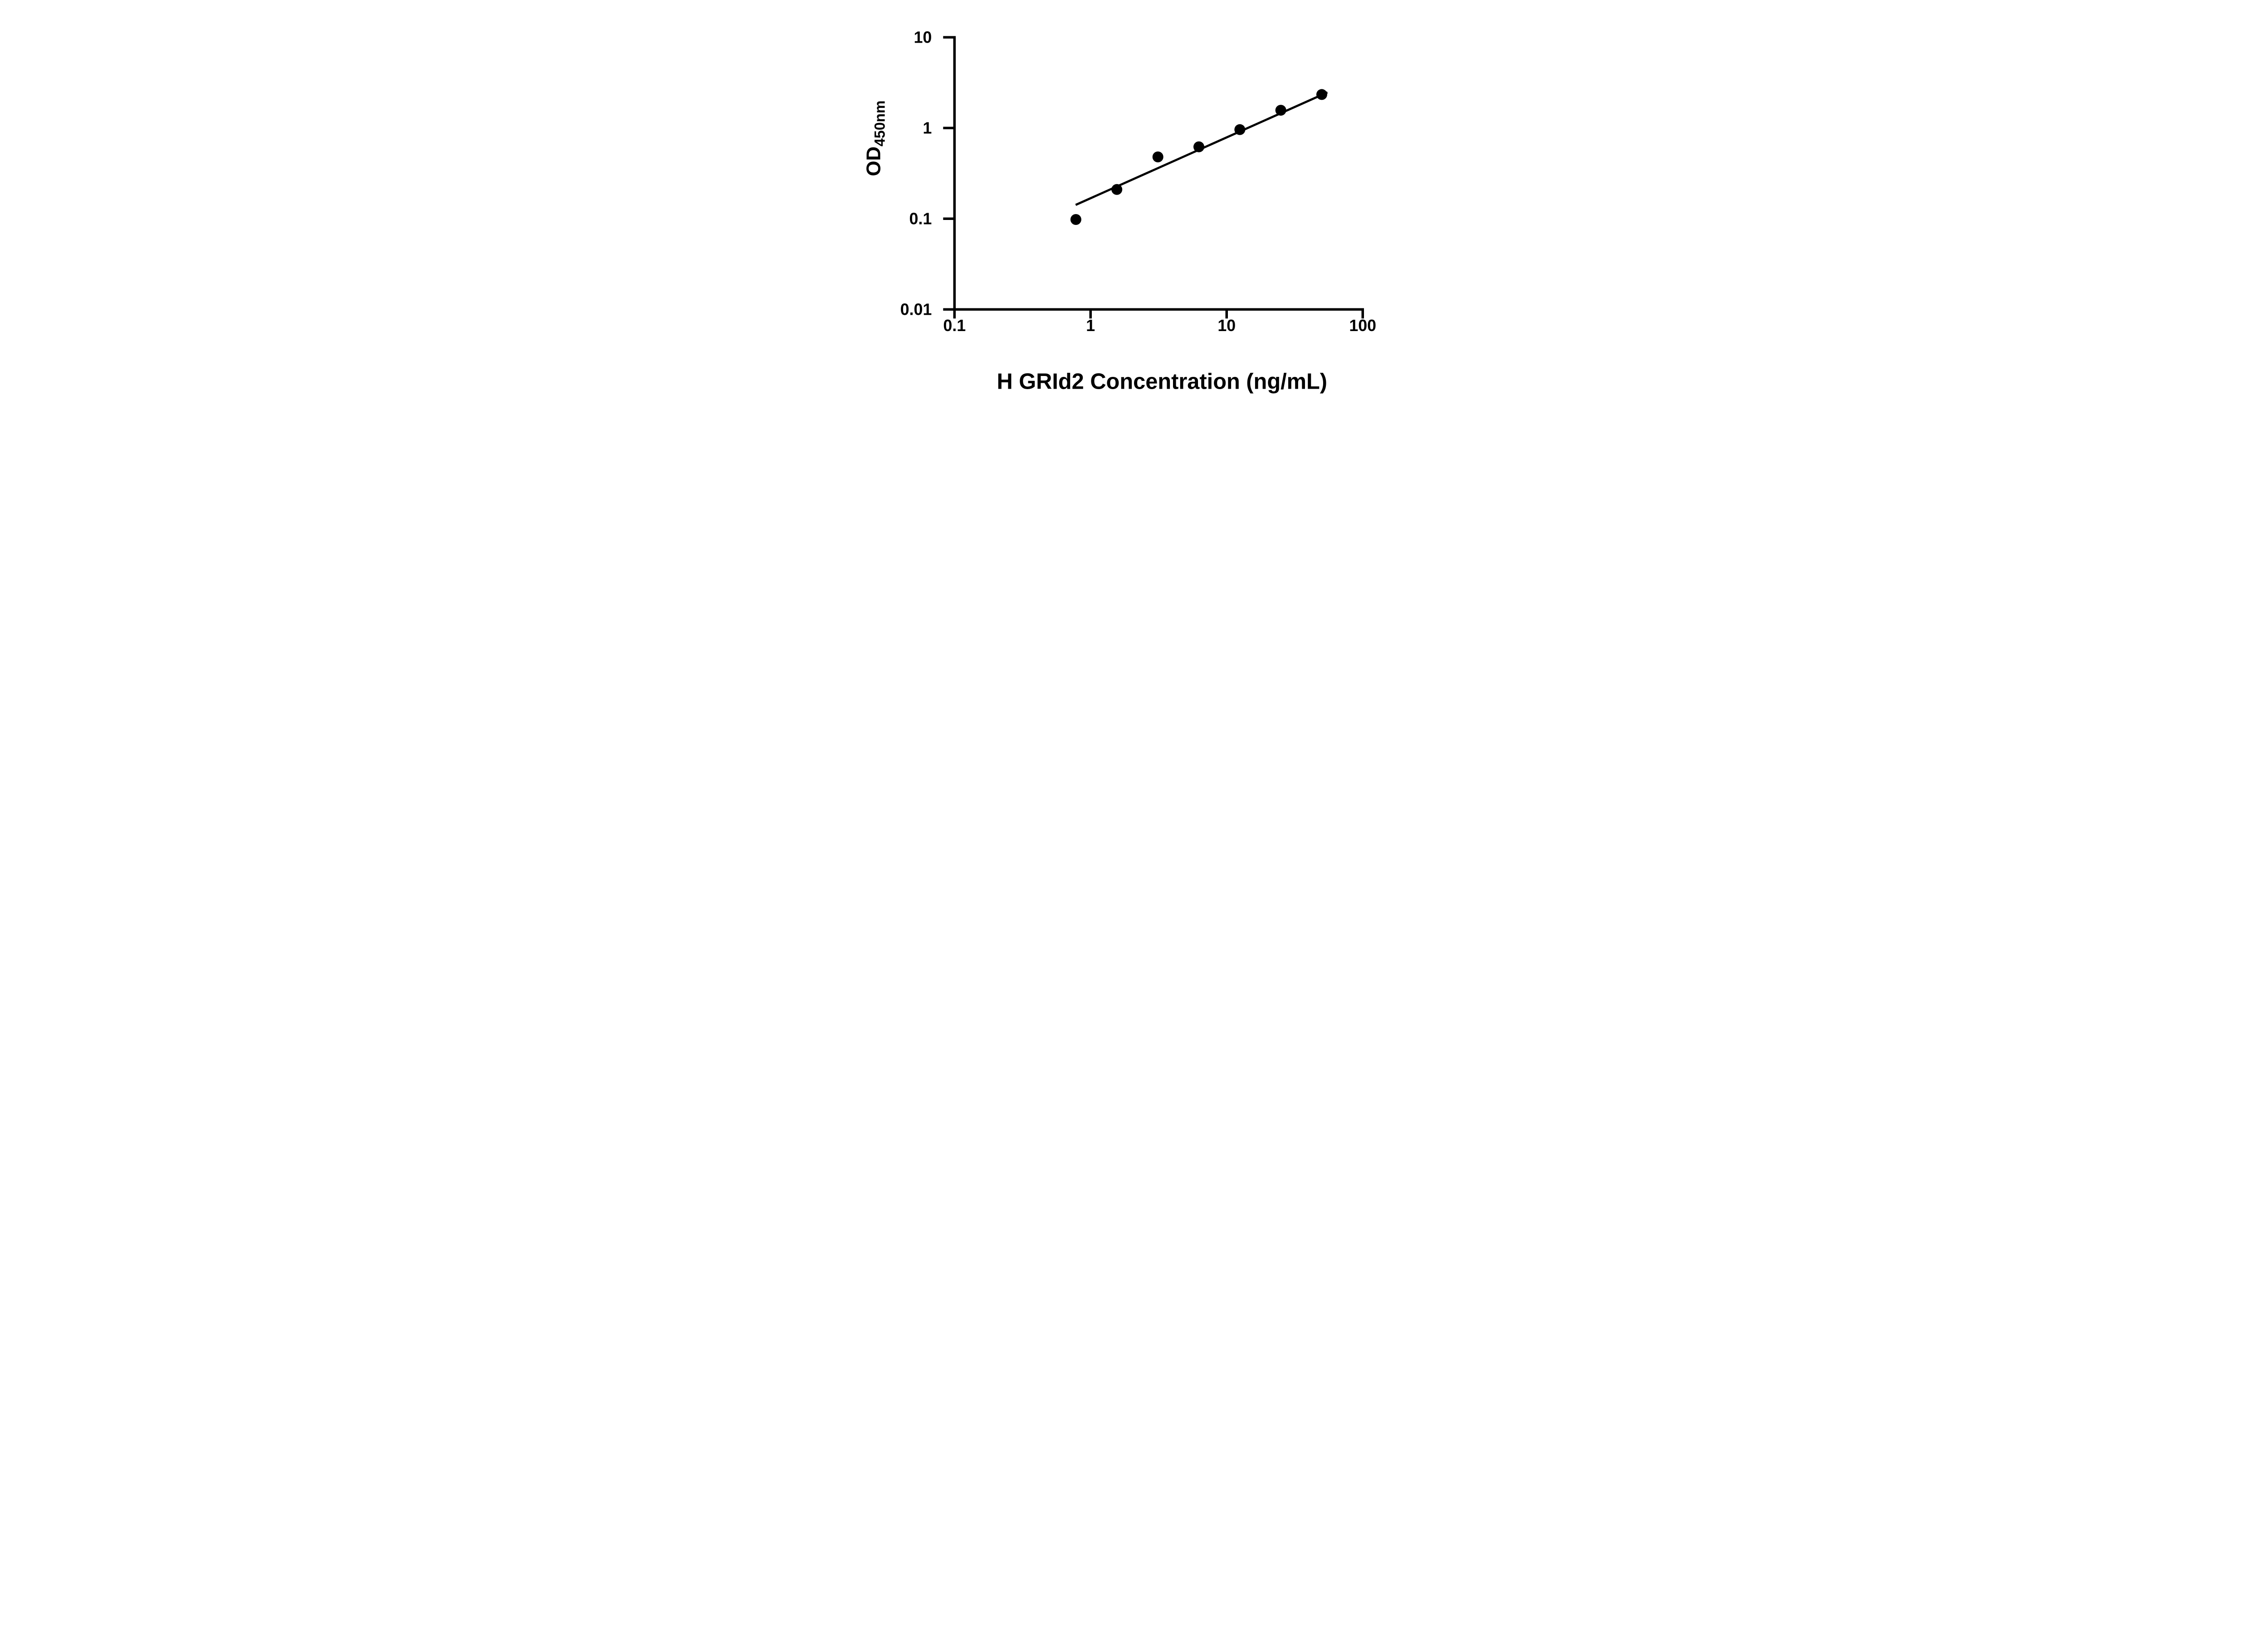 Image resolution: width=2268 pixels, height=1649 pixels. I want to click on y-tick-label: 0.01, so click(916, 309).